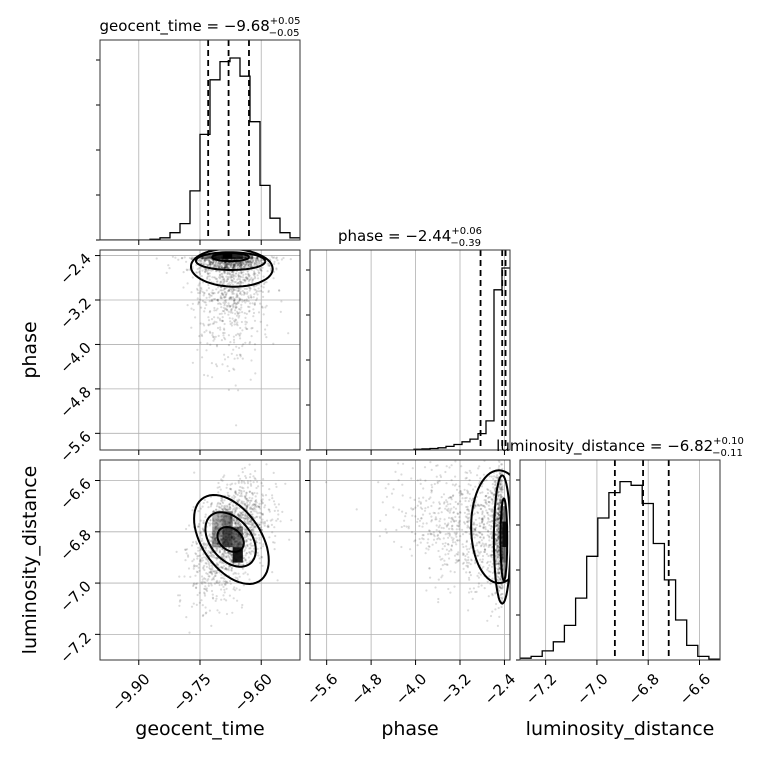  What do you see at coordinates (504, 539) in the screenshot?
I see `contour-line` at bounding box center [504, 539].